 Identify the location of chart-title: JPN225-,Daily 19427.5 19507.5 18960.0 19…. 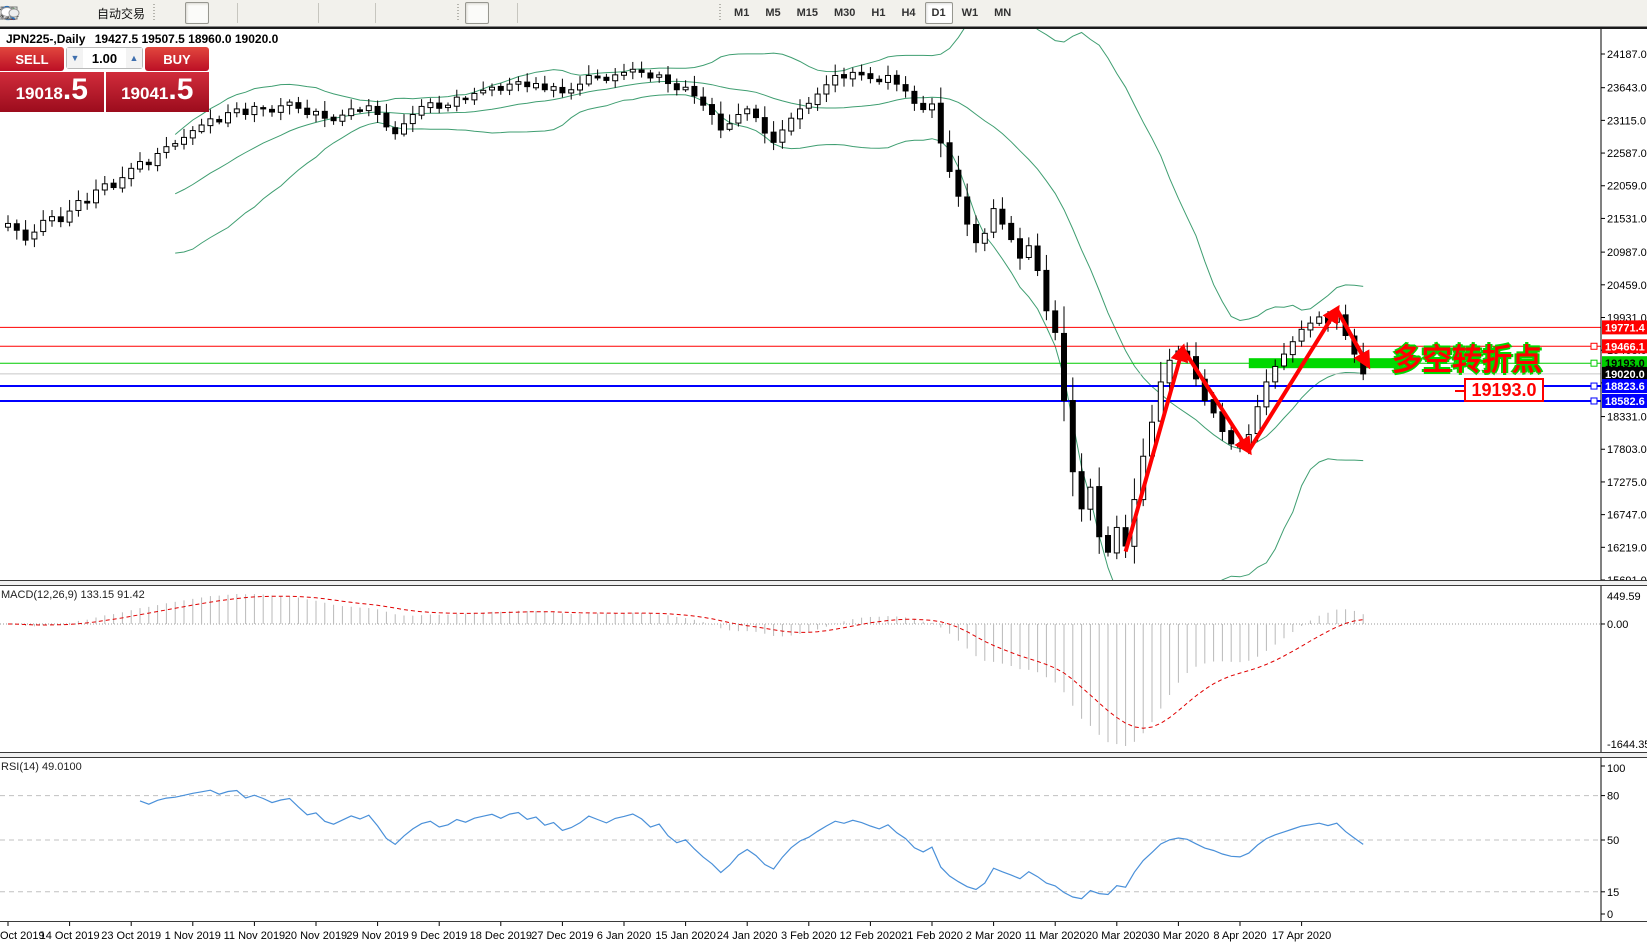
(142, 39).